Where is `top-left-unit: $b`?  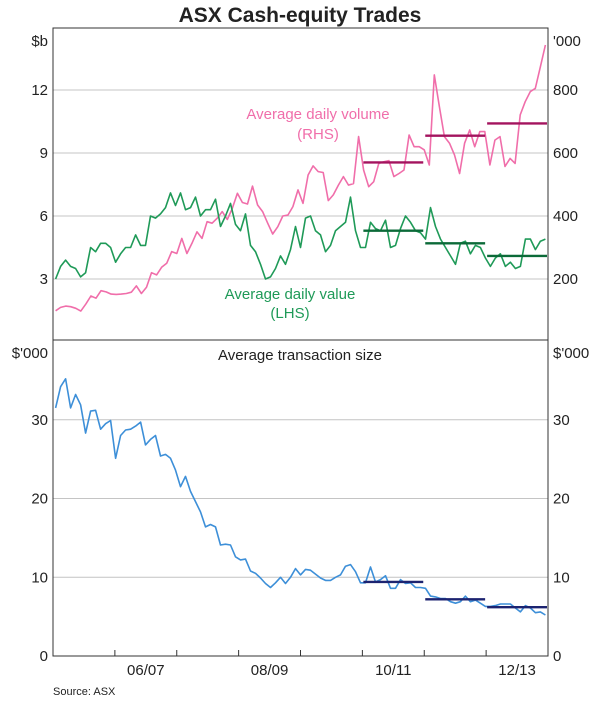 top-left-unit: $b is located at coordinates (39, 41).